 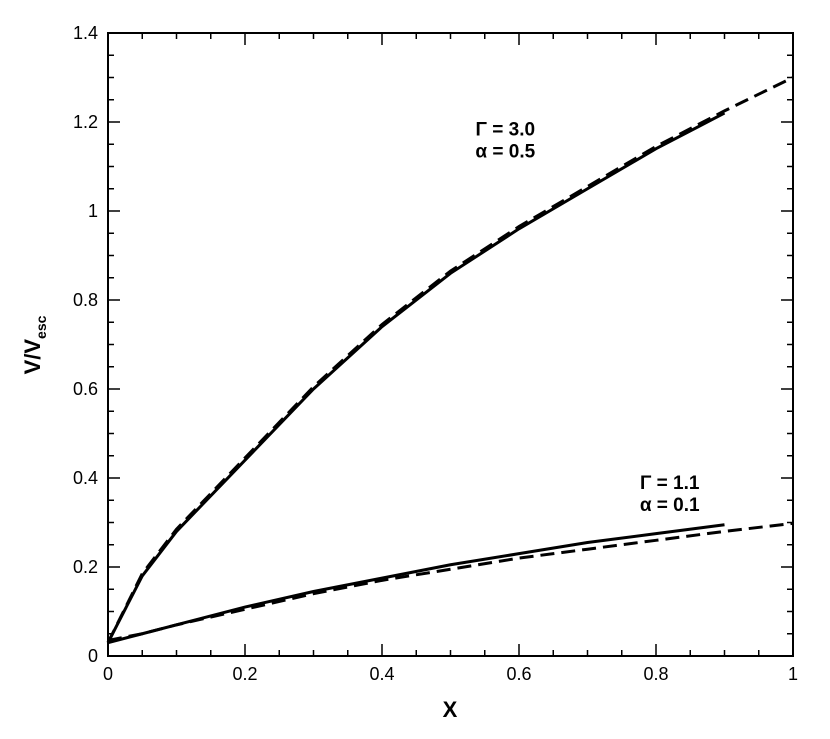 I want to click on x-axis-label: X, so click(x=450, y=709).